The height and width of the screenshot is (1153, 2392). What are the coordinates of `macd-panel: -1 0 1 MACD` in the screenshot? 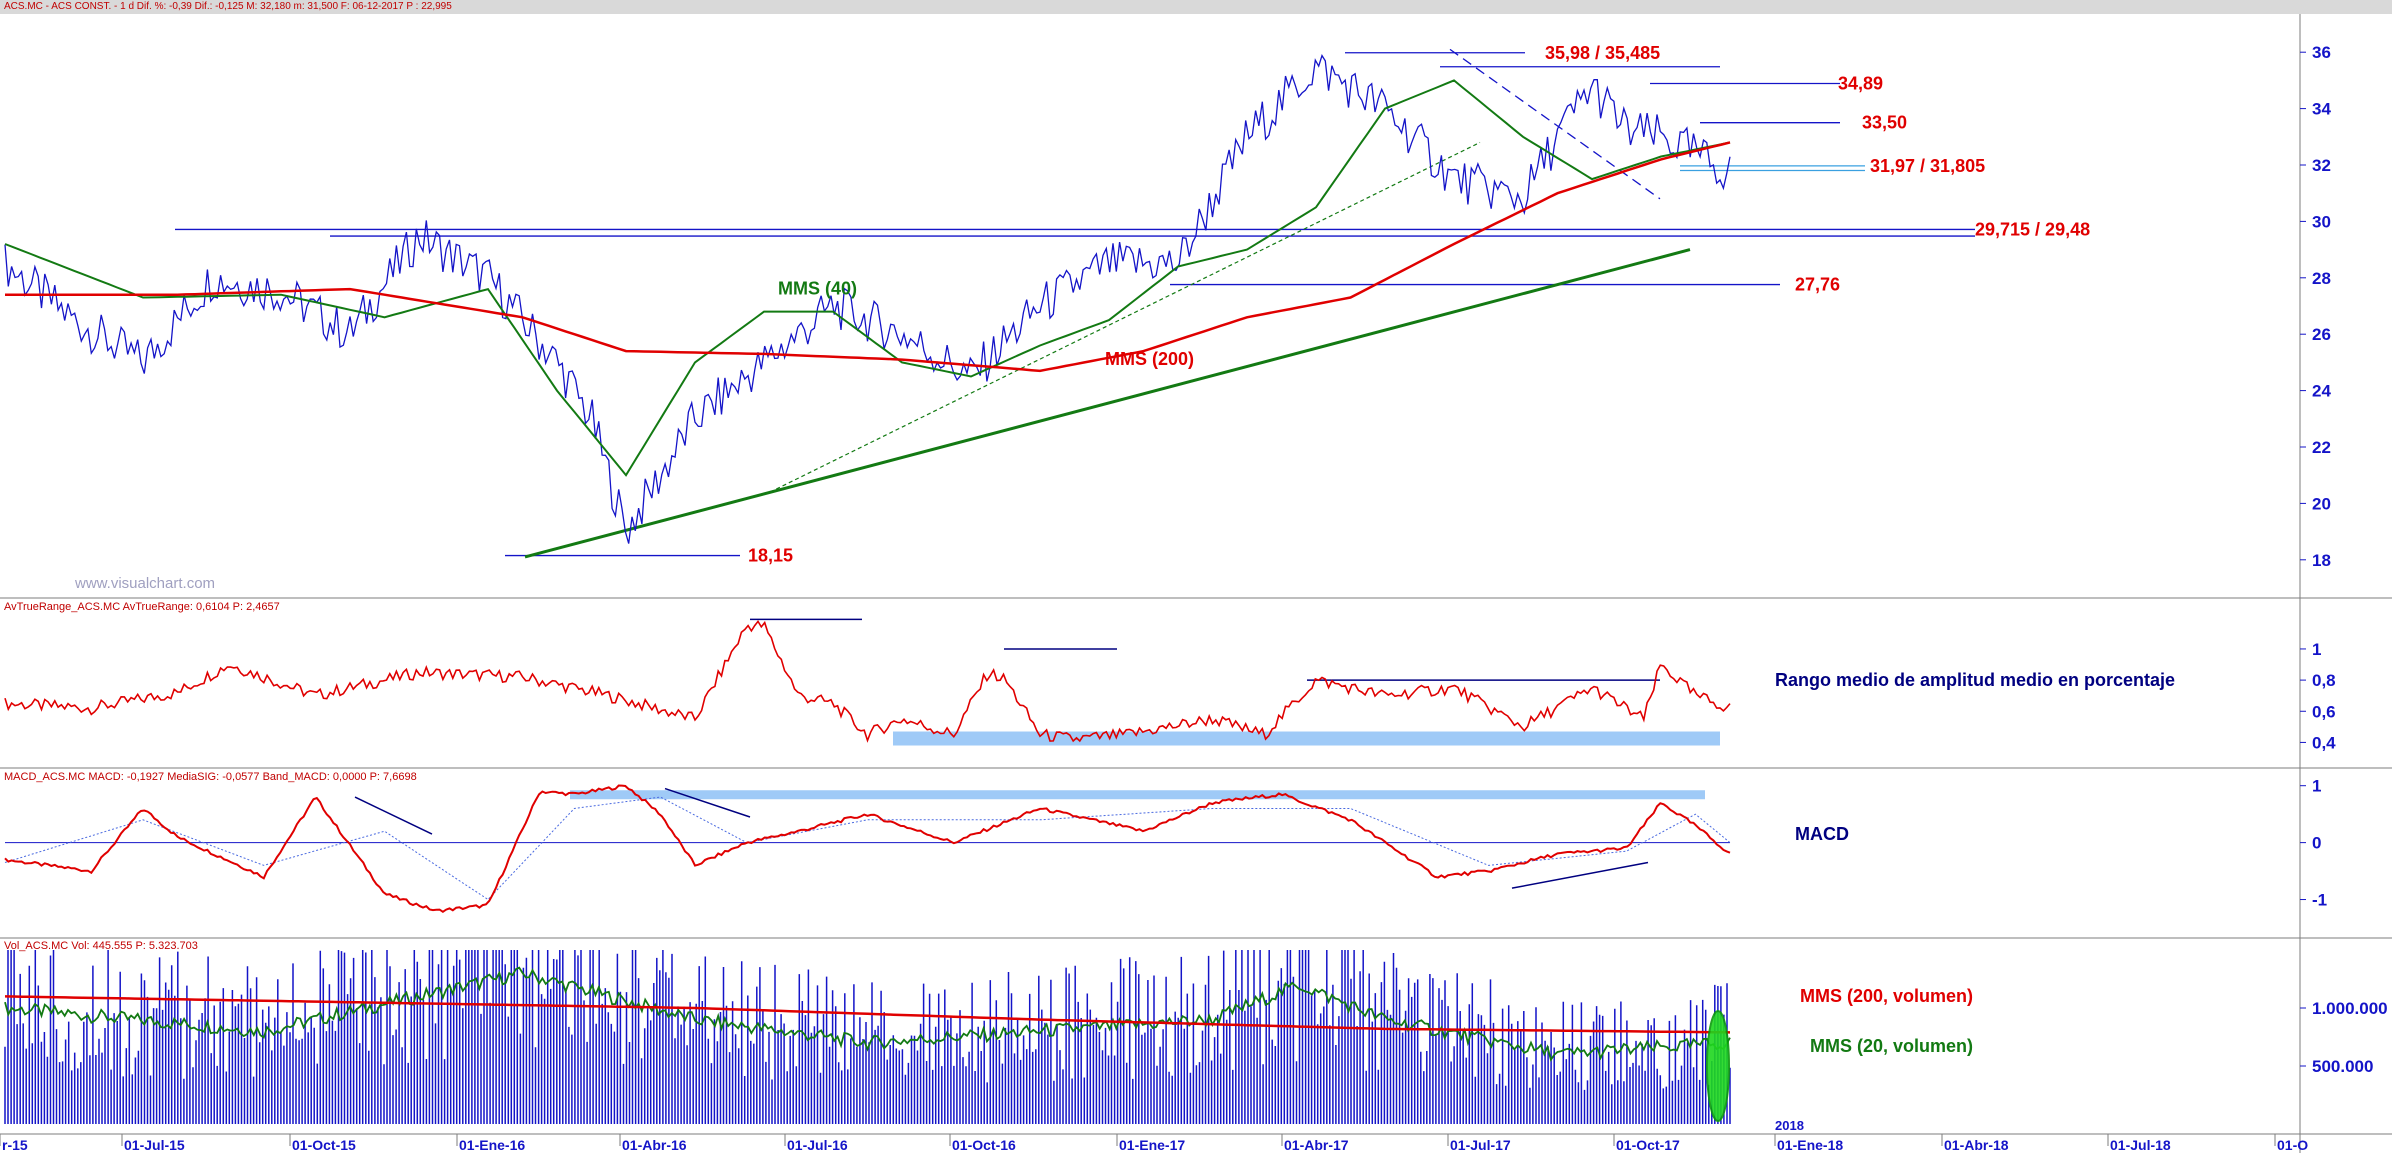 It's located at (1165, 845).